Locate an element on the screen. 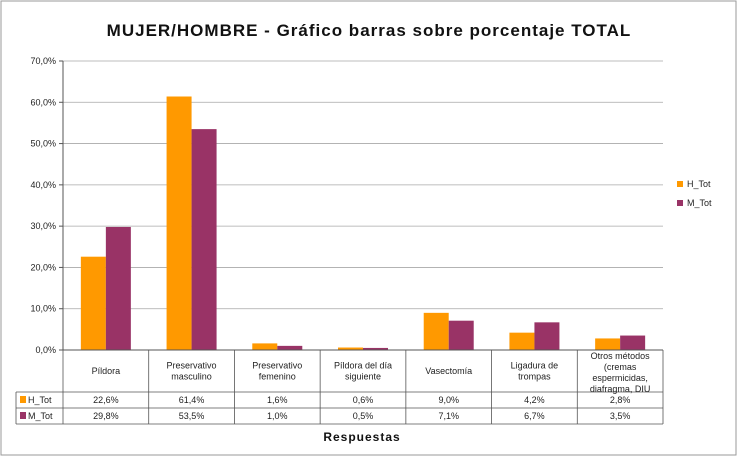 This screenshot has width=738, height=457. data-value-label: 1,6% is located at coordinates (277, 400).